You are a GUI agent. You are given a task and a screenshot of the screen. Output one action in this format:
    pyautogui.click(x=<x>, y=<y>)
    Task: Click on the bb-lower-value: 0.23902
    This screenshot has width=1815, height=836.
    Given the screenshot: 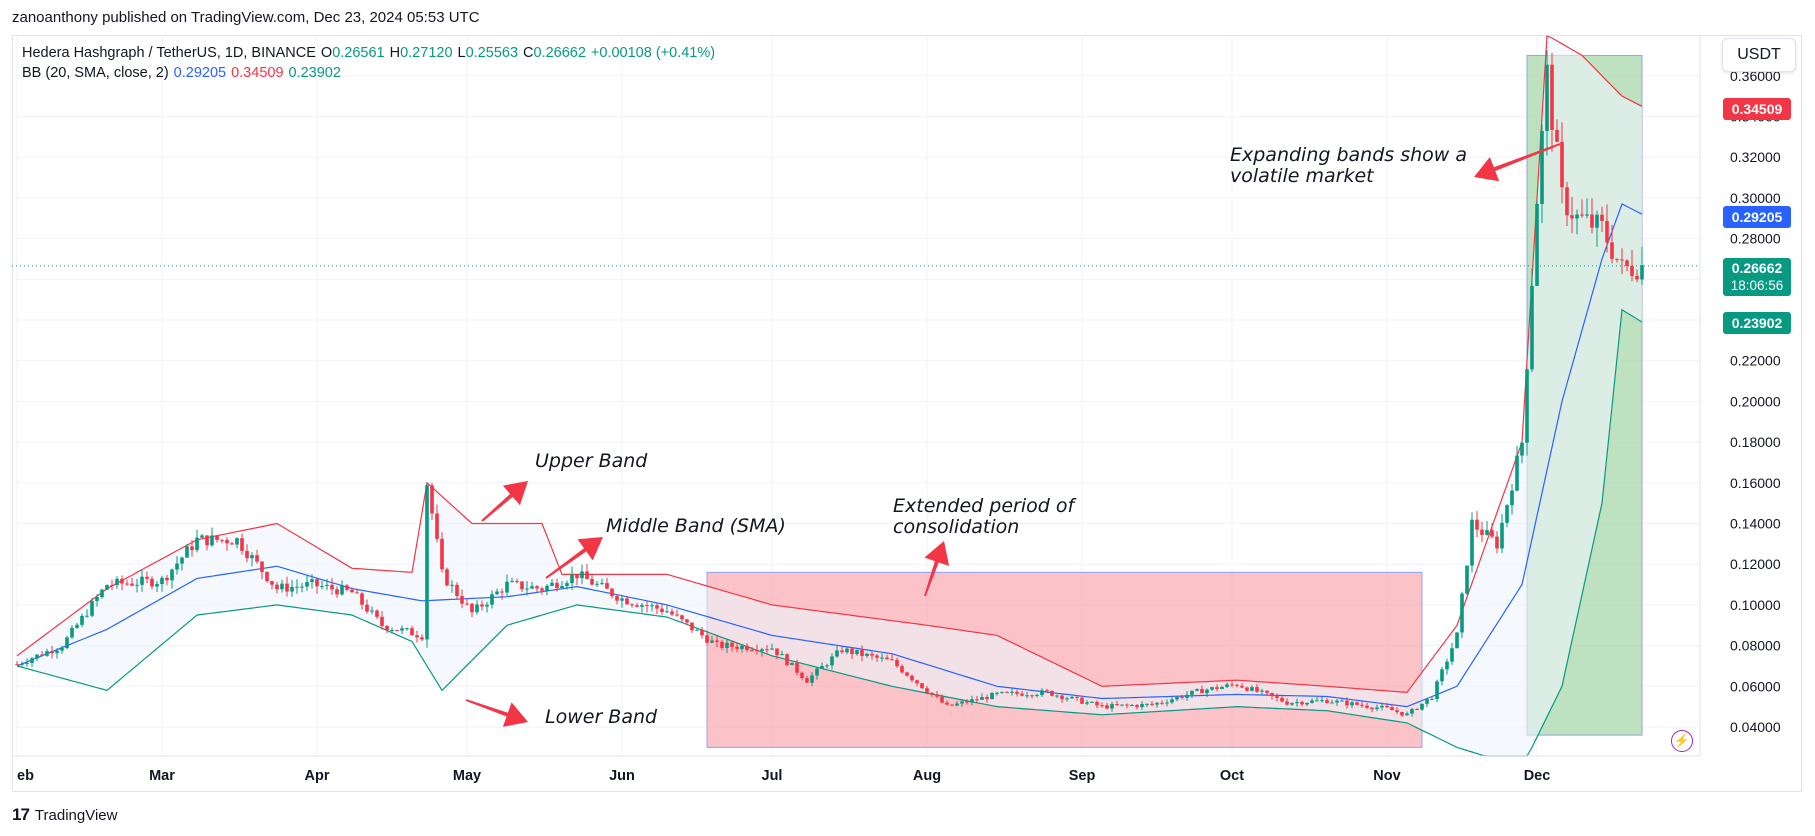 What is the action you would take?
    pyautogui.click(x=314, y=73)
    